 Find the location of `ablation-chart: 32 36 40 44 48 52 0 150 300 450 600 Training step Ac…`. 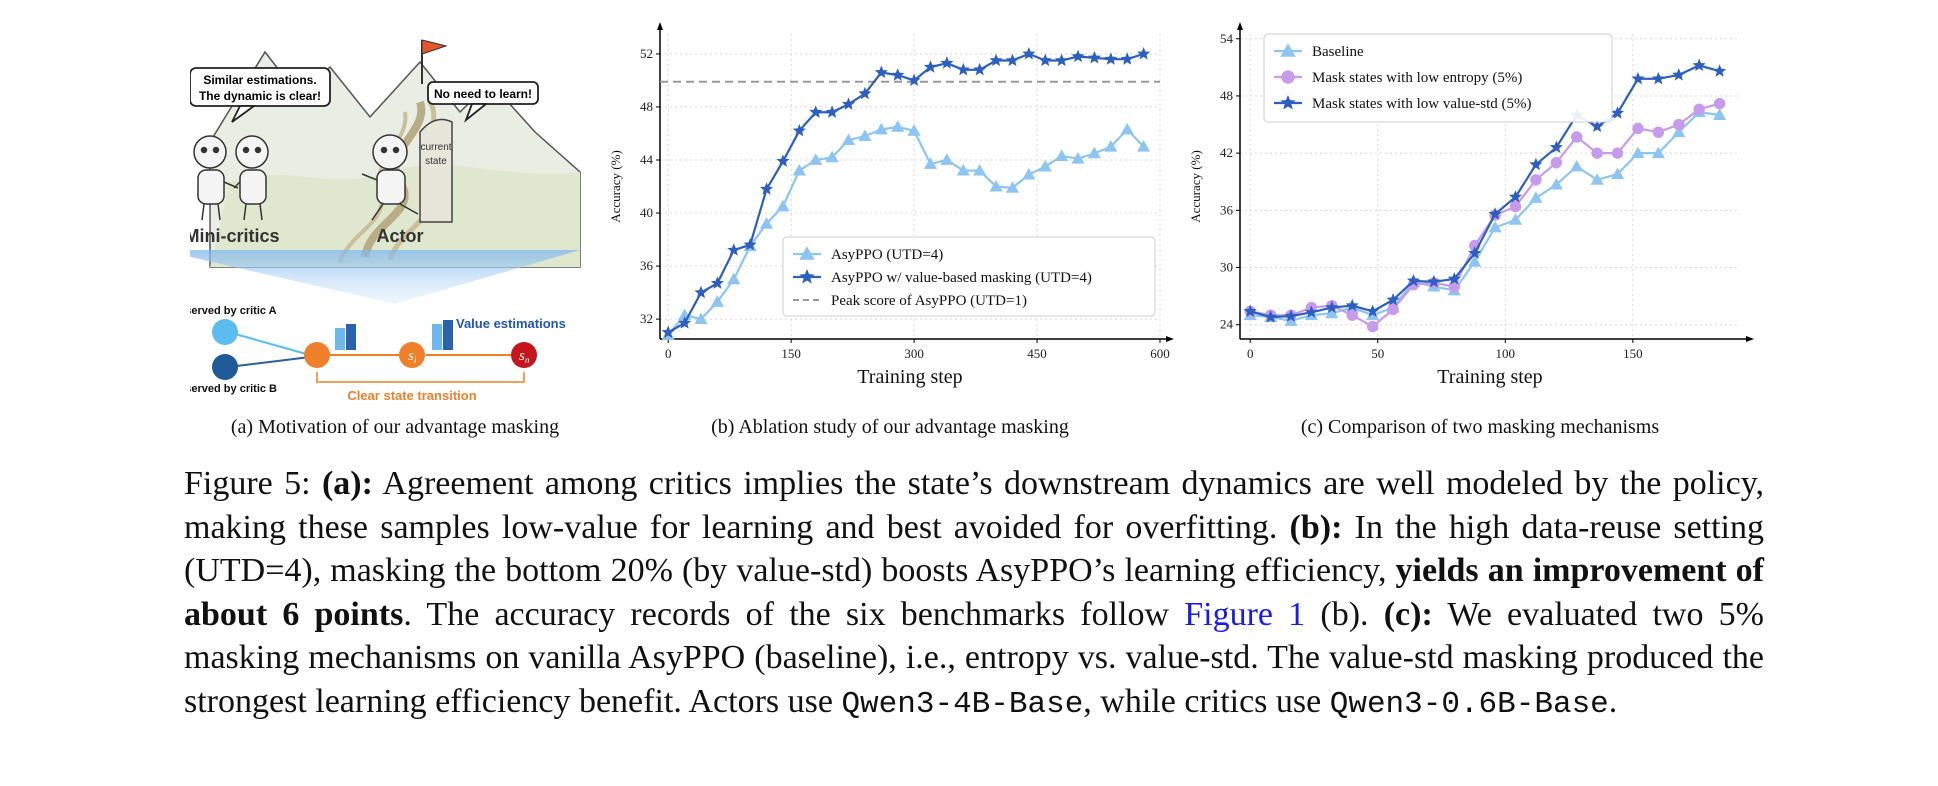

ablation-chart: 32 36 40 44 48 52 0 150 300 450 600 Training step Ac… is located at coordinates (891, 205).